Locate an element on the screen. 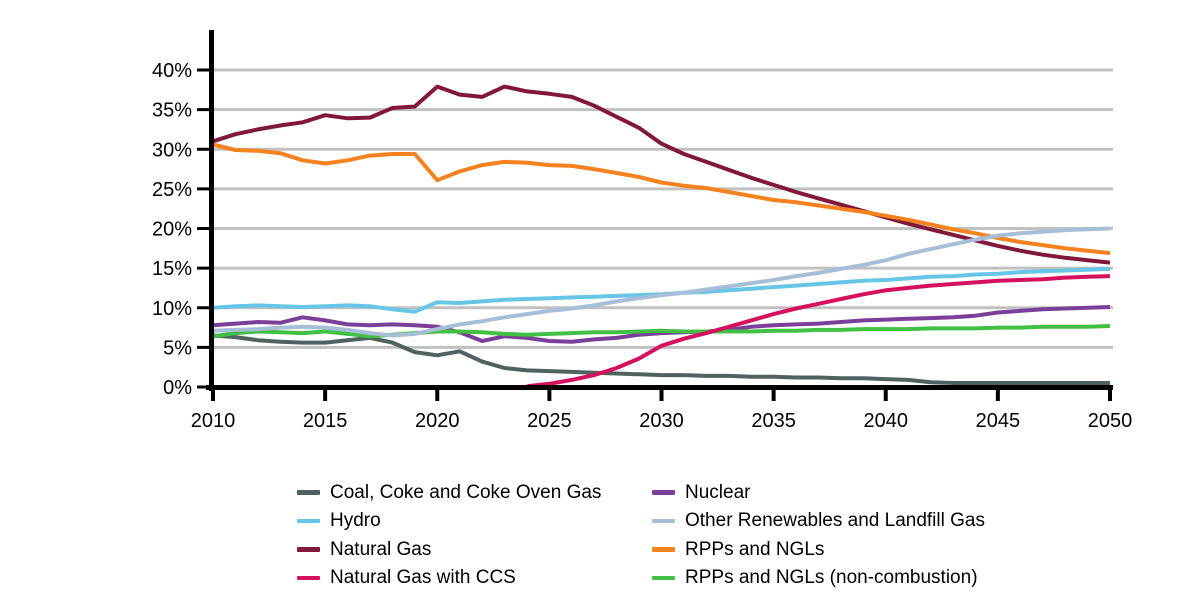 The width and height of the screenshot is (1200, 600). legend-item: Natural Gas is located at coordinates (449, 549).